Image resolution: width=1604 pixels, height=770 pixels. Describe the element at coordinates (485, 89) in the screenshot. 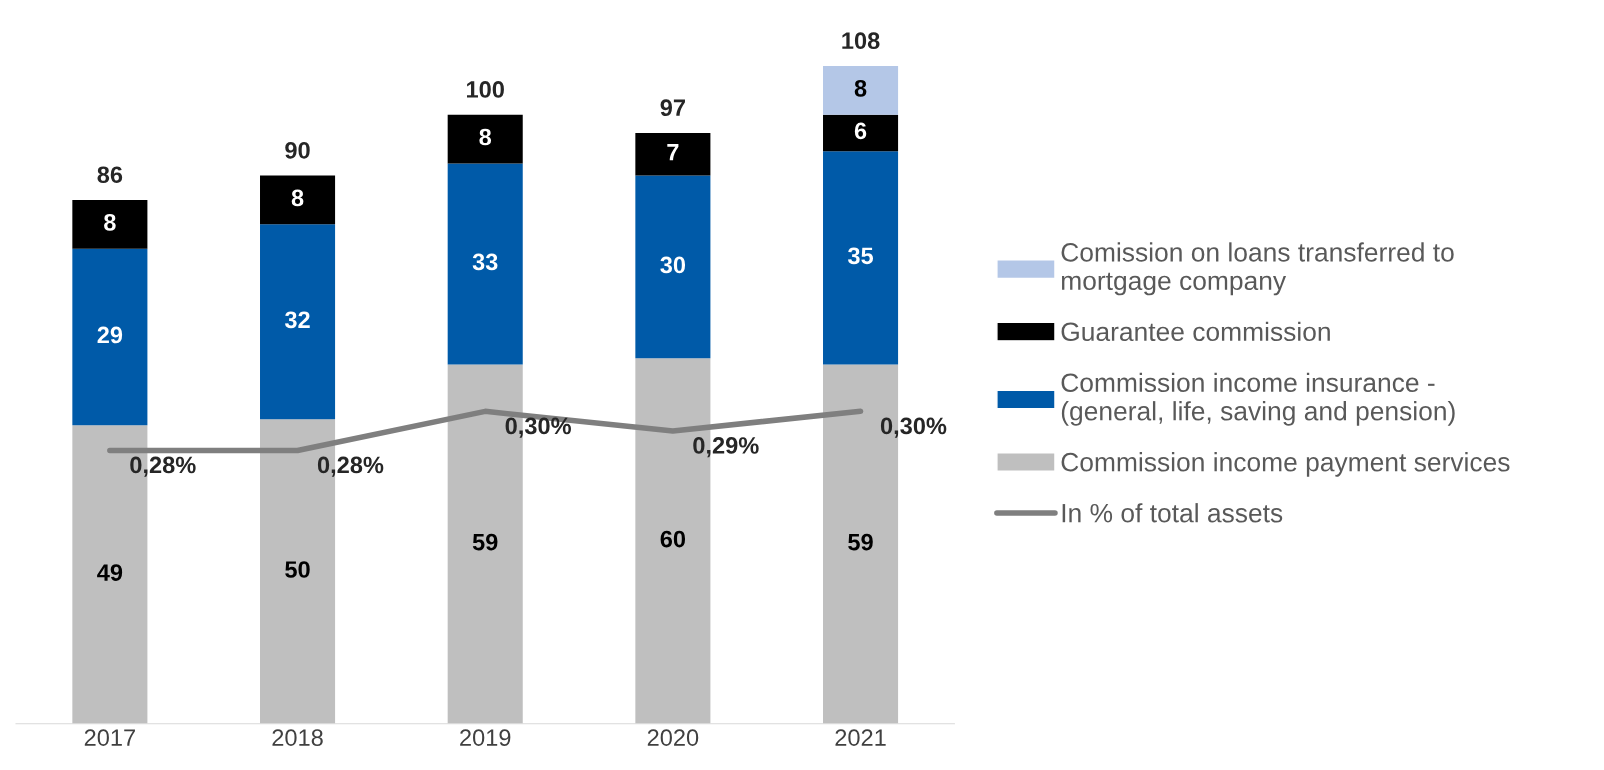

I see `total-label: 100` at that location.